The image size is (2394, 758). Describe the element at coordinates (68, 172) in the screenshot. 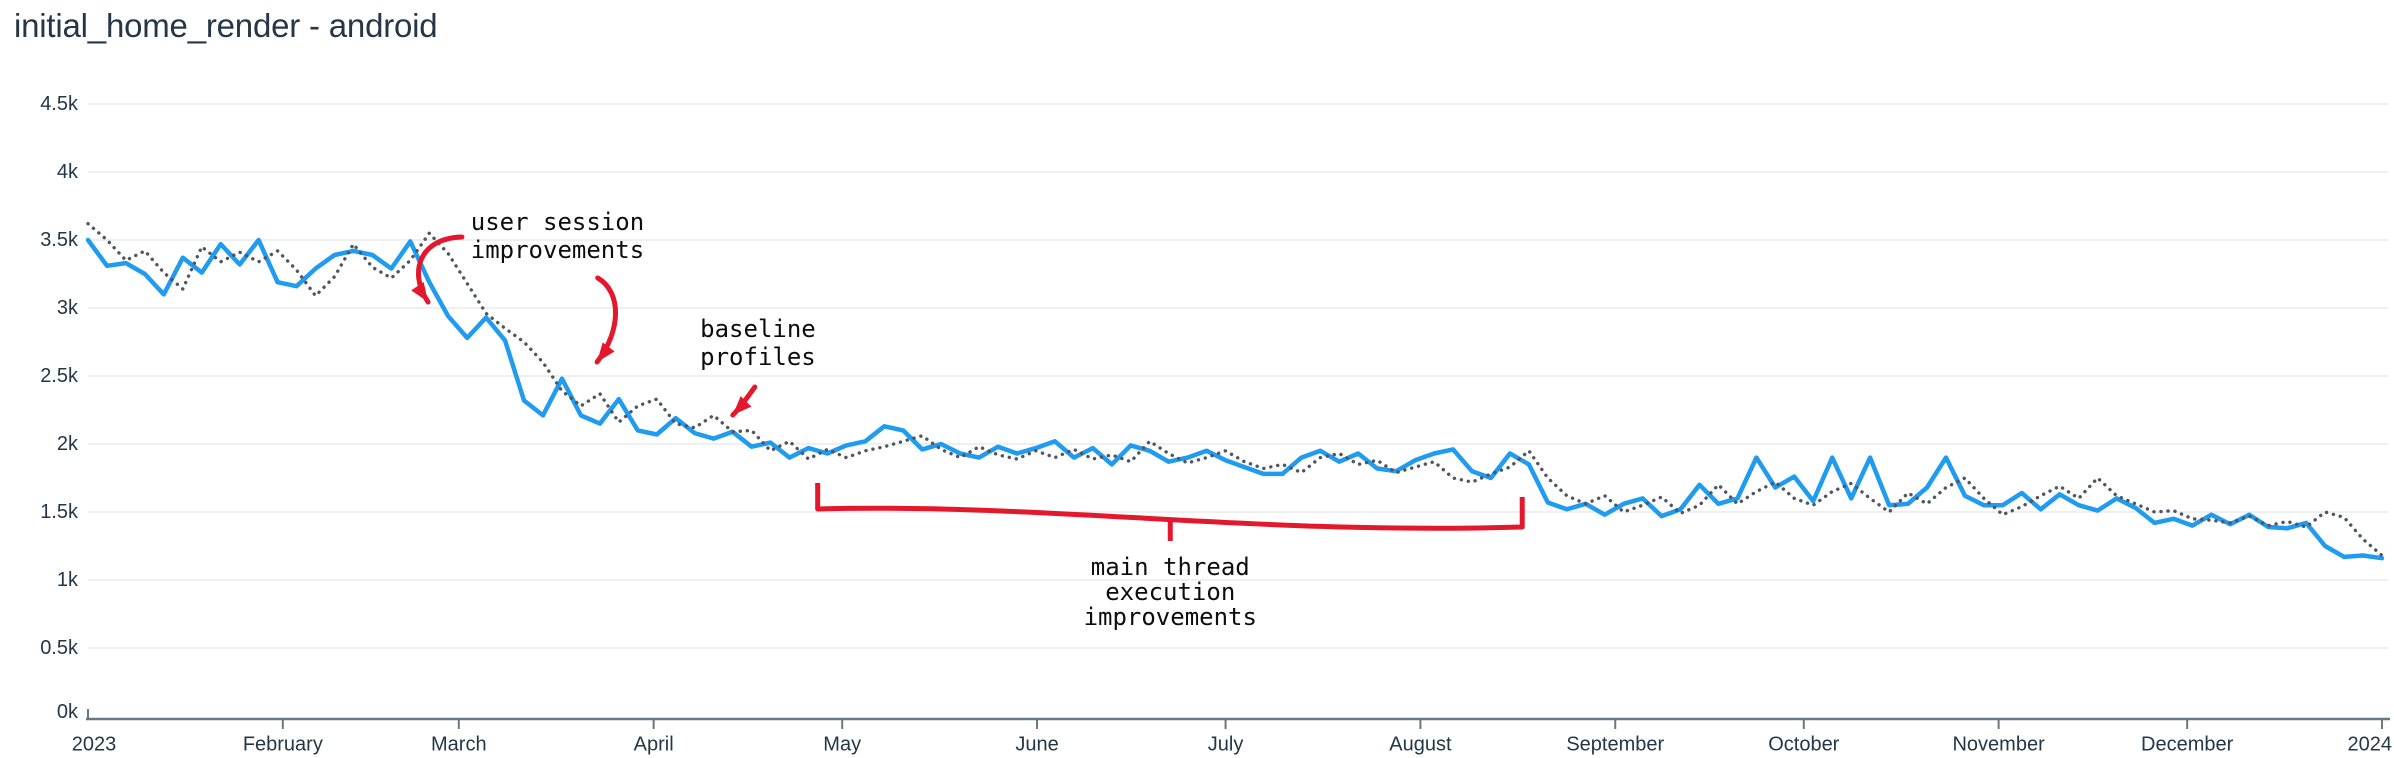

I see `y-tick-label: 4k` at that location.